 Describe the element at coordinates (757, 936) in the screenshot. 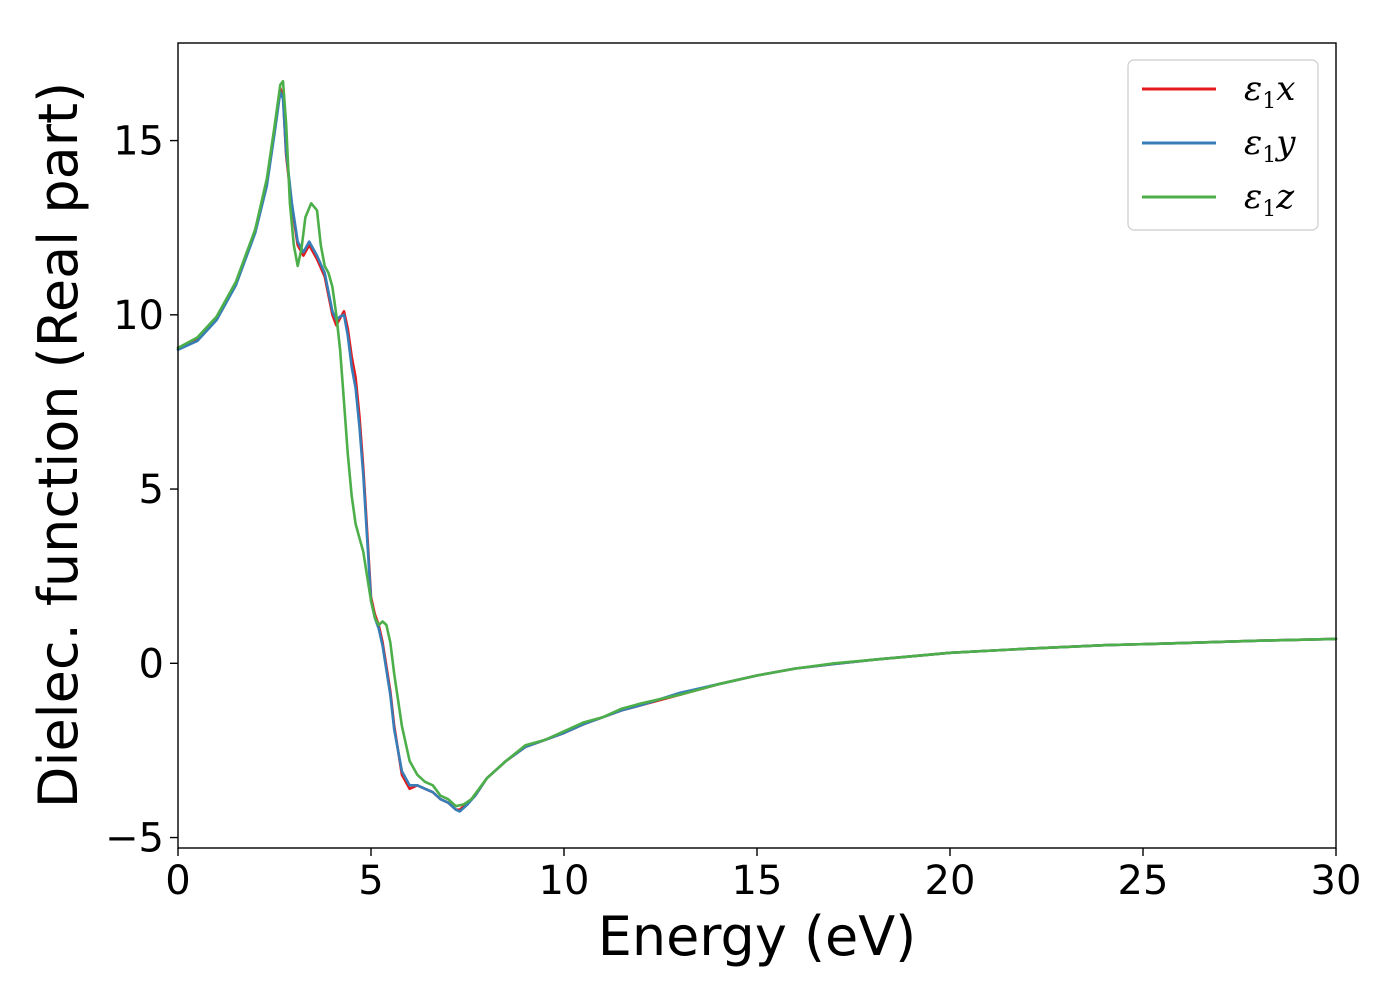

I see `x-axis-title: Energy (eV)` at that location.